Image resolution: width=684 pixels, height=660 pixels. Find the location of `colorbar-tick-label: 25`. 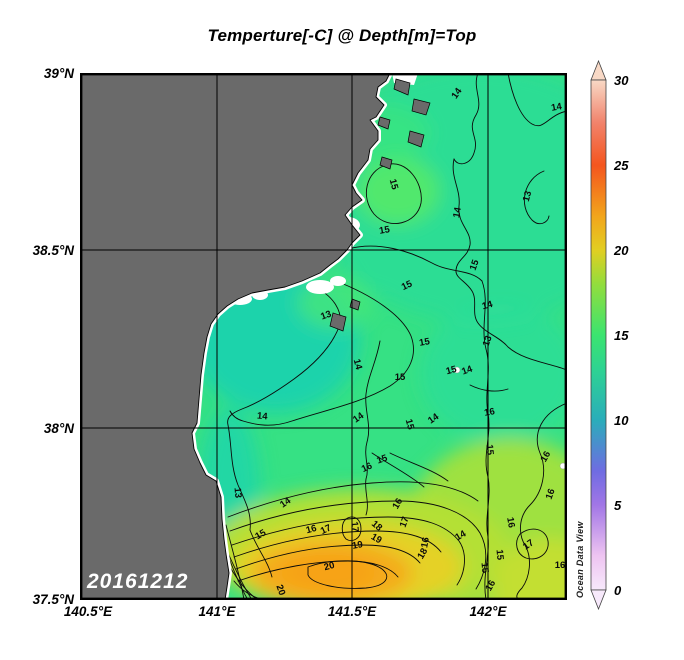

colorbar-tick-label: 25 is located at coordinates (621, 165).